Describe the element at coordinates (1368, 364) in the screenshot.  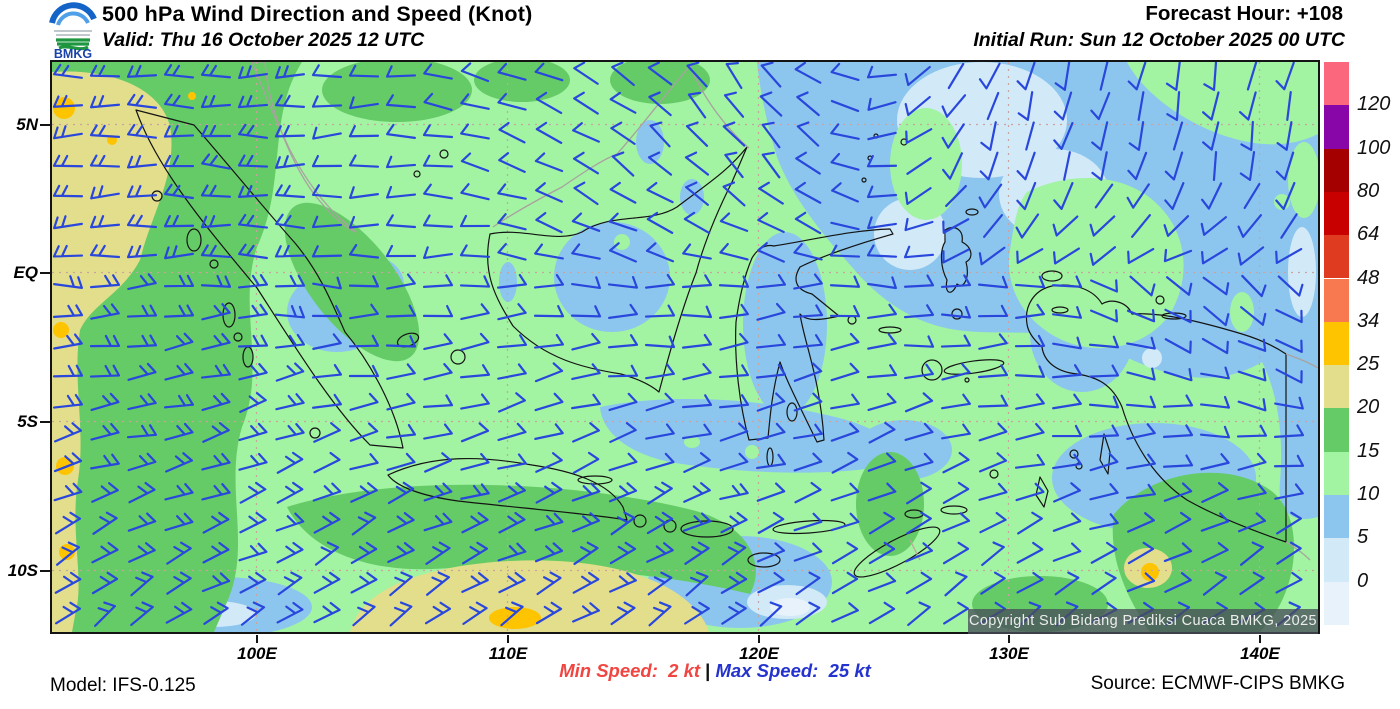
I see `legend-value-label: 25` at that location.